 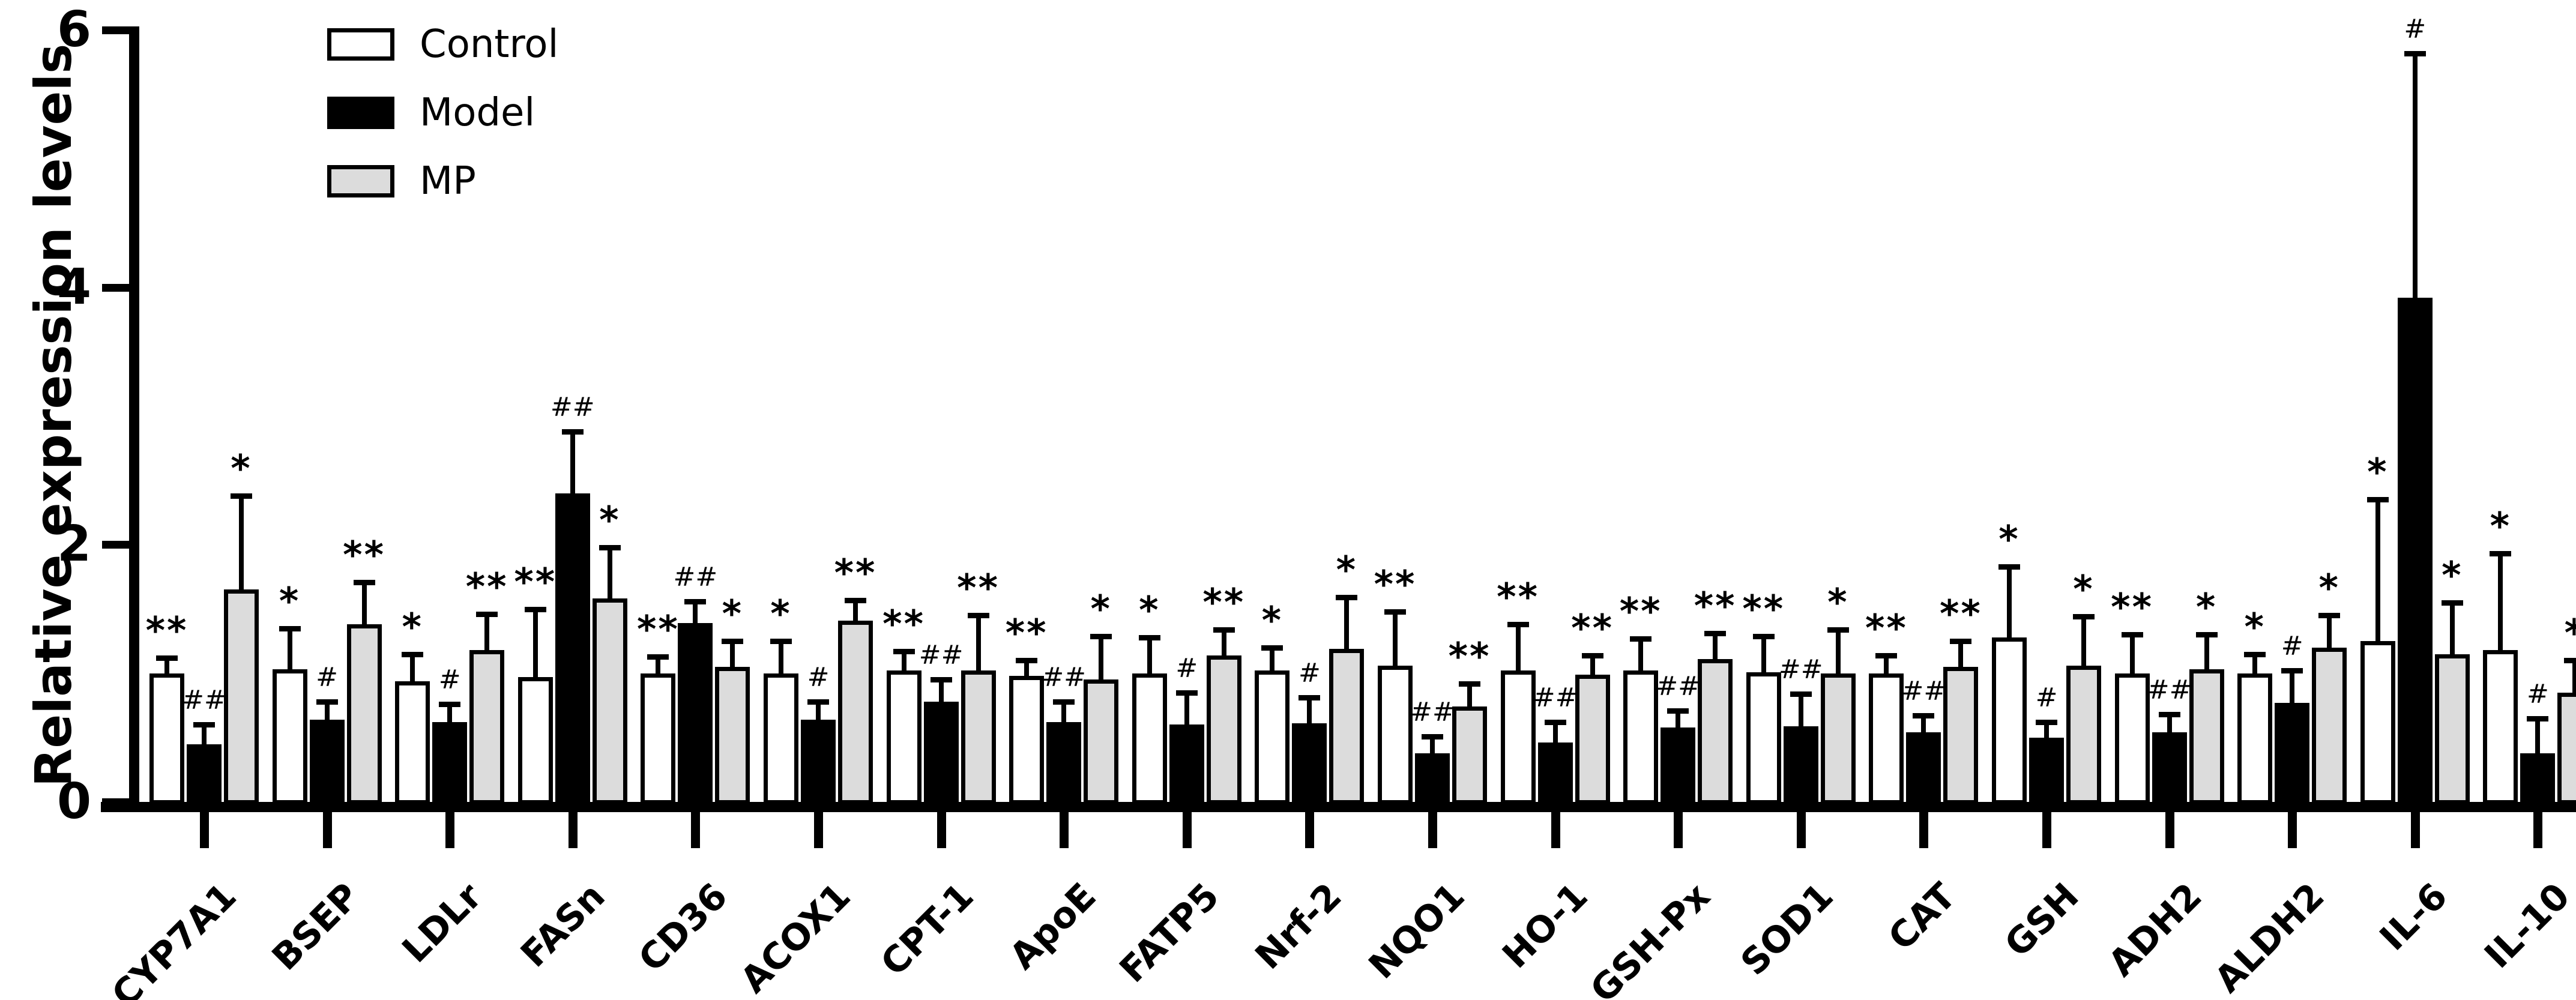 I want to click on error-cap-control-ApoE, so click(x=1027, y=661).